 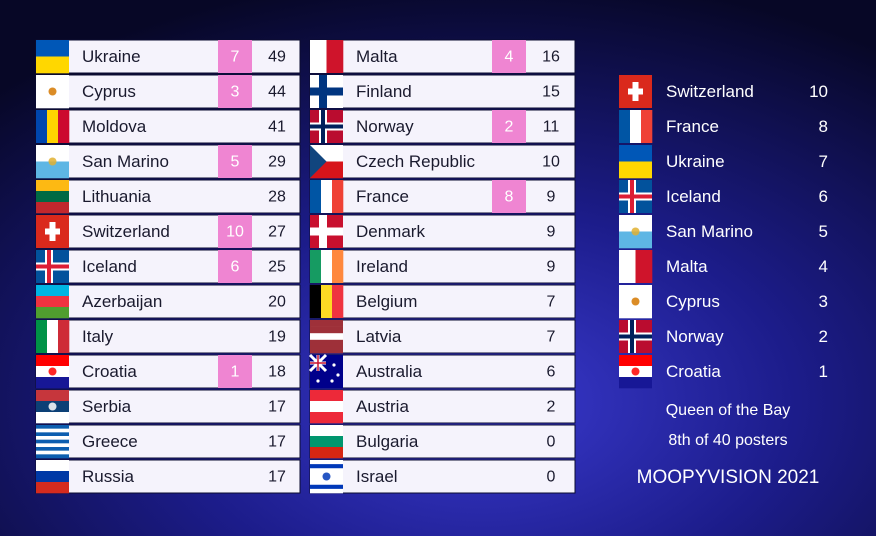 What do you see at coordinates (551, 442) in the screenshot?
I see `total: 0` at bounding box center [551, 442].